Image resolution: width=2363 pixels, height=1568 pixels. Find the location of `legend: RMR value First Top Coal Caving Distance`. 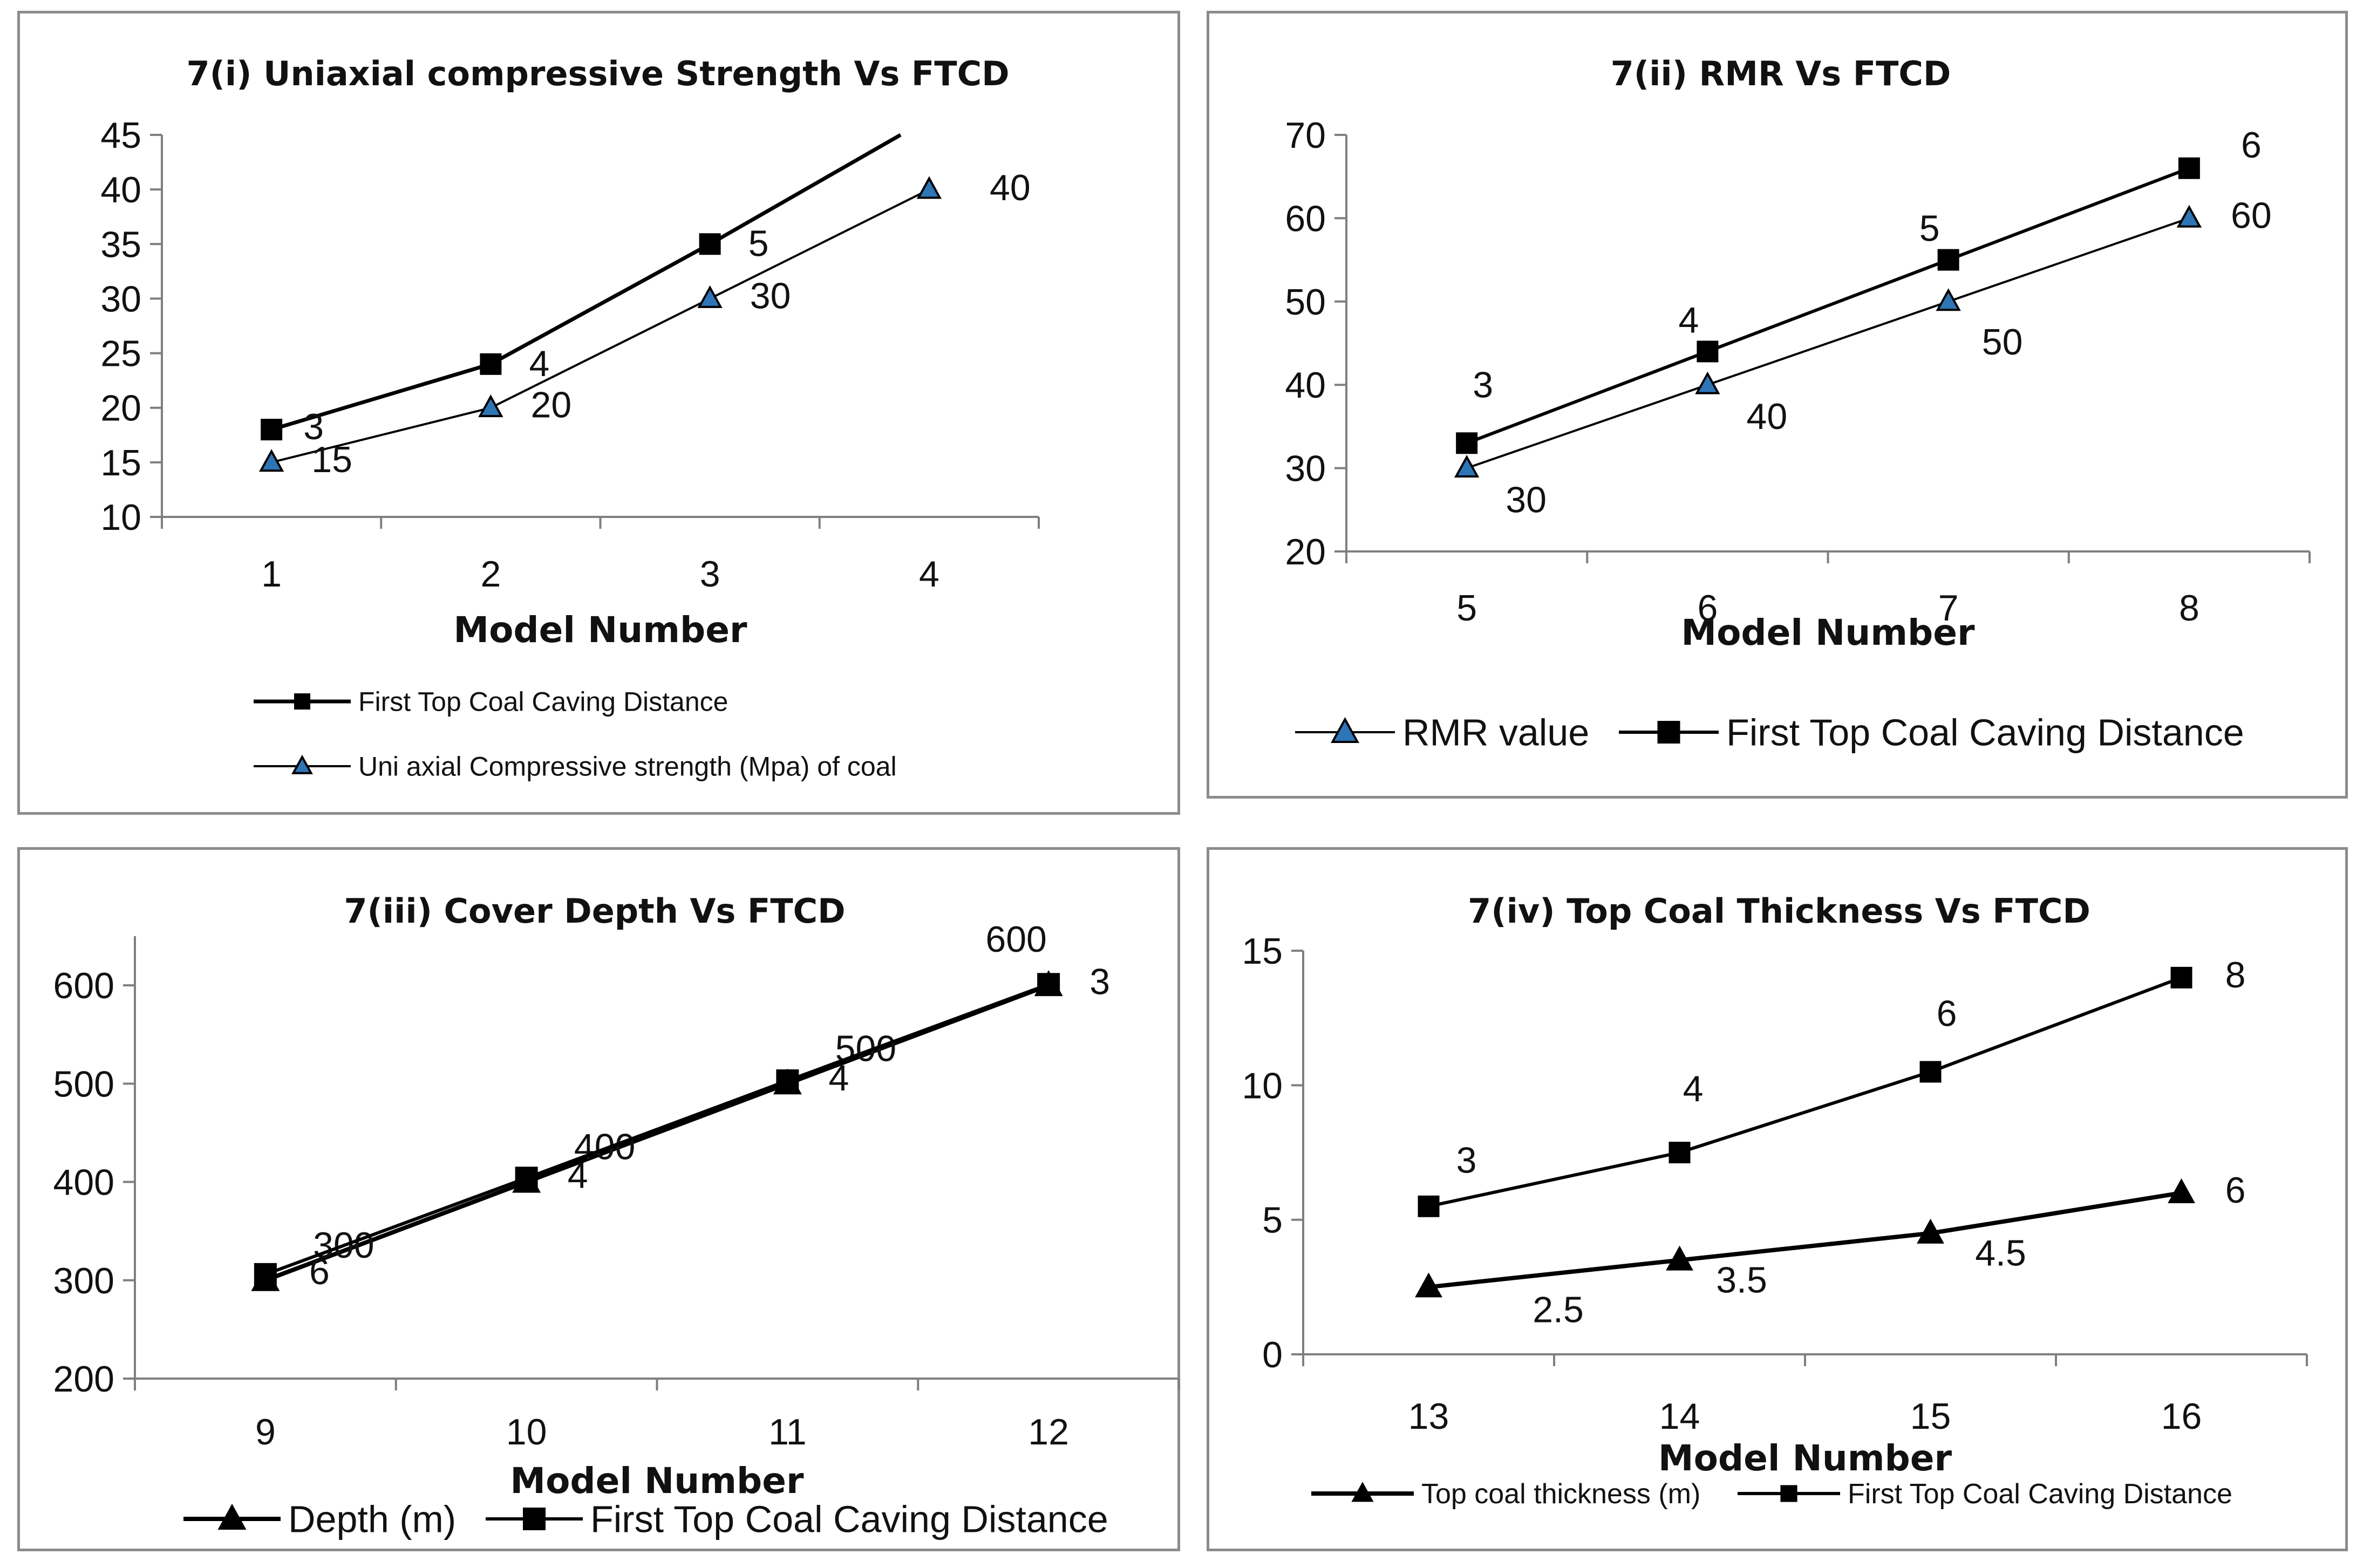

legend: RMR value First Top Coal Caving Distance is located at coordinates (1770, 733).